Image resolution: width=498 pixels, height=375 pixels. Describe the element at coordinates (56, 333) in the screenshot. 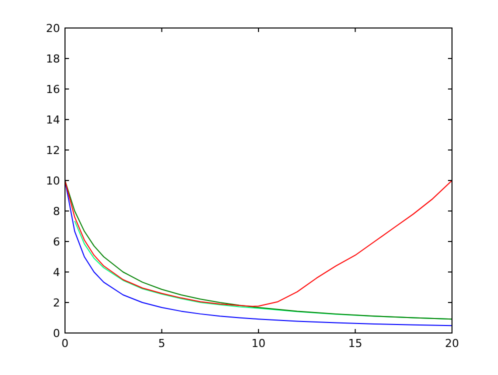

I see `y-tick-label: 0` at that location.